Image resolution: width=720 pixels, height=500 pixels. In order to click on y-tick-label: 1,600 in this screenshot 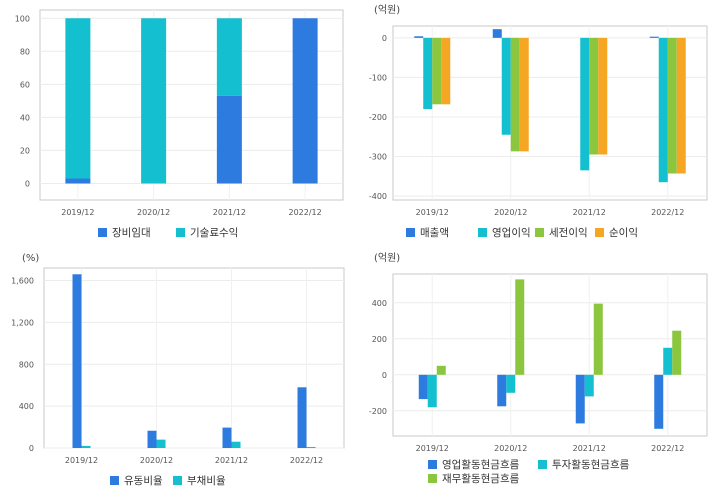, I will do `click(22, 281)`.